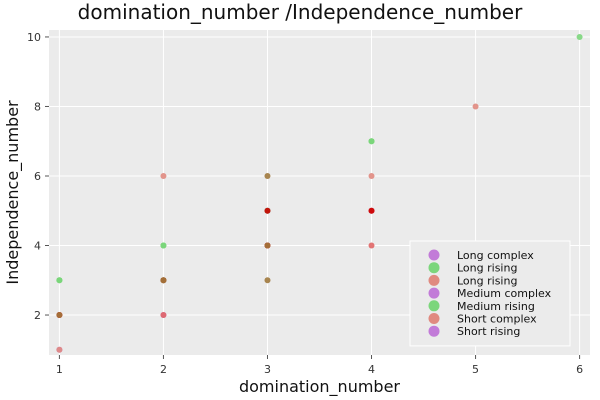  I want to click on y-tick-label: 4, so click(37, 246).